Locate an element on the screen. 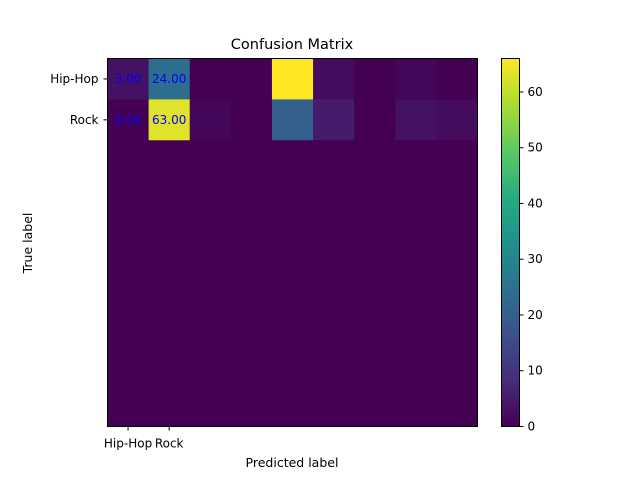 The height and width of the screenshot is (480, 640). cell-value-label: 63.00 is located at coordinates (169, 120).